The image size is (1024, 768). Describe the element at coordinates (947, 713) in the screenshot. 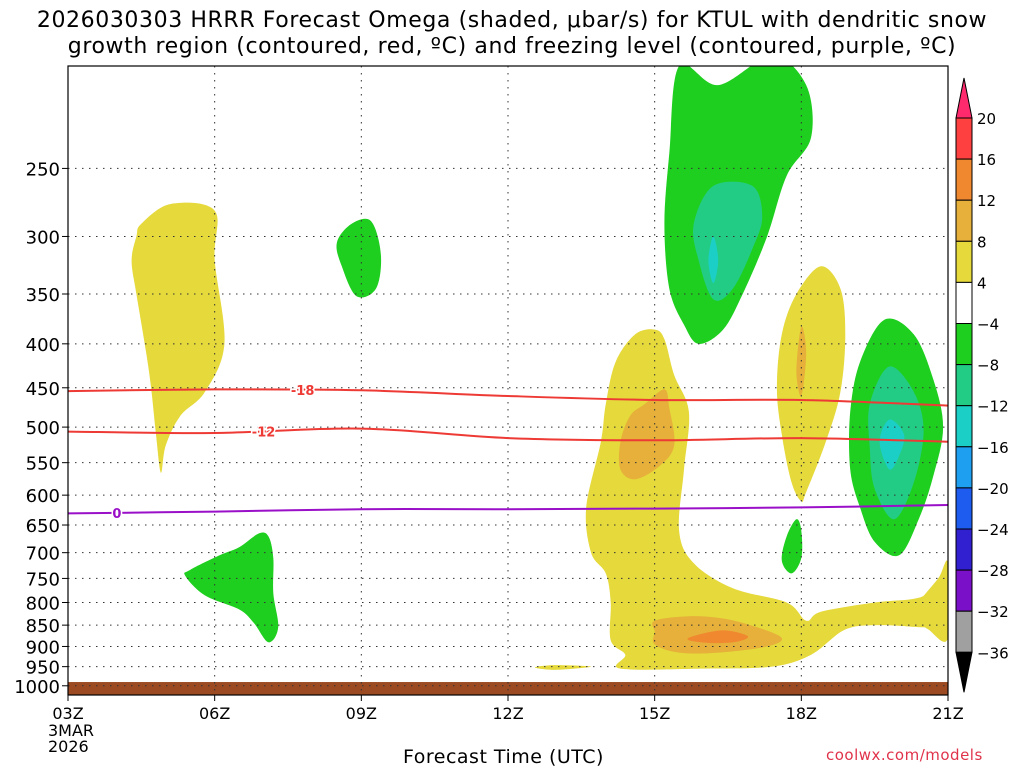

I see `x-tick-label-21Z: 21Z` at that location.